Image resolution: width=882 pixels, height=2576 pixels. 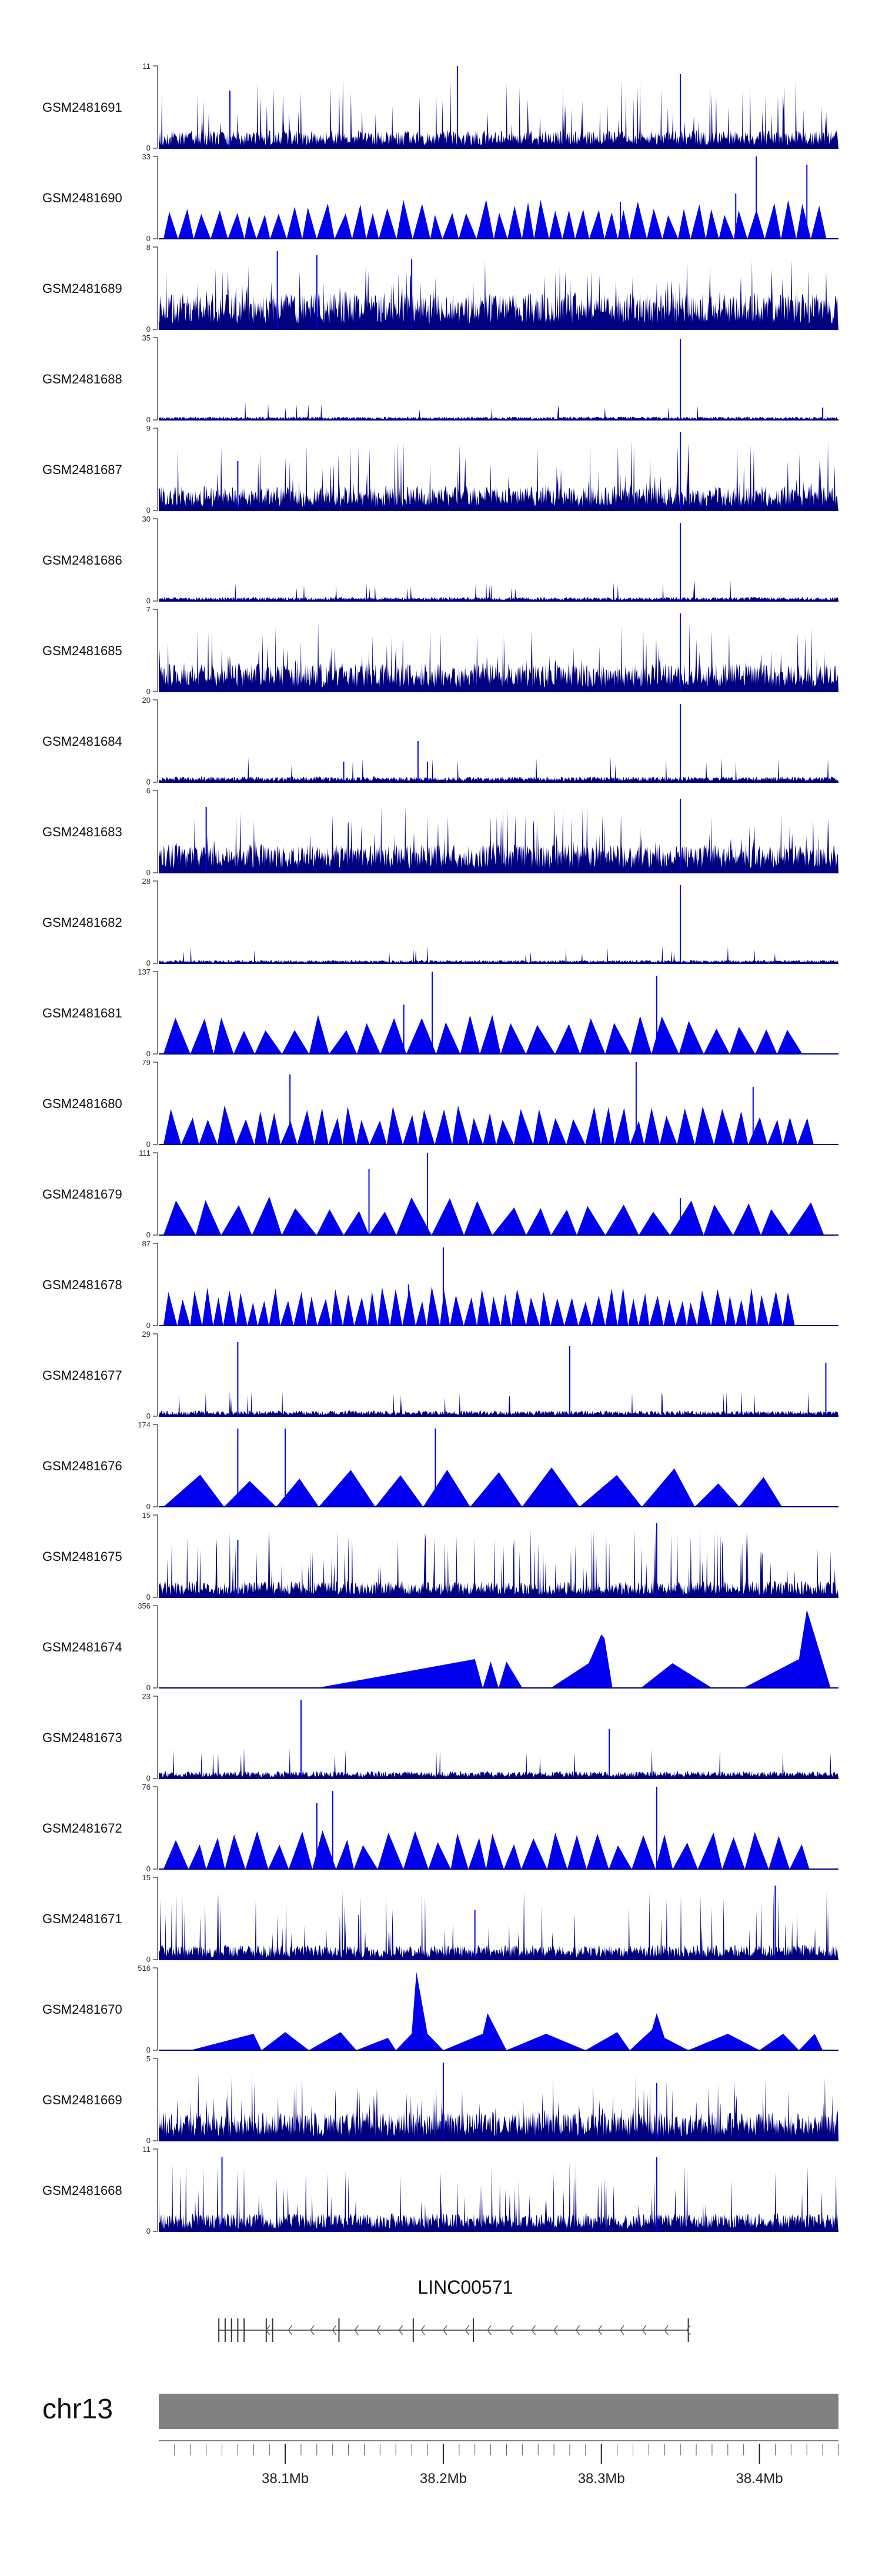 I want to click on y-max-label: 8, so click(x=148, y=247).